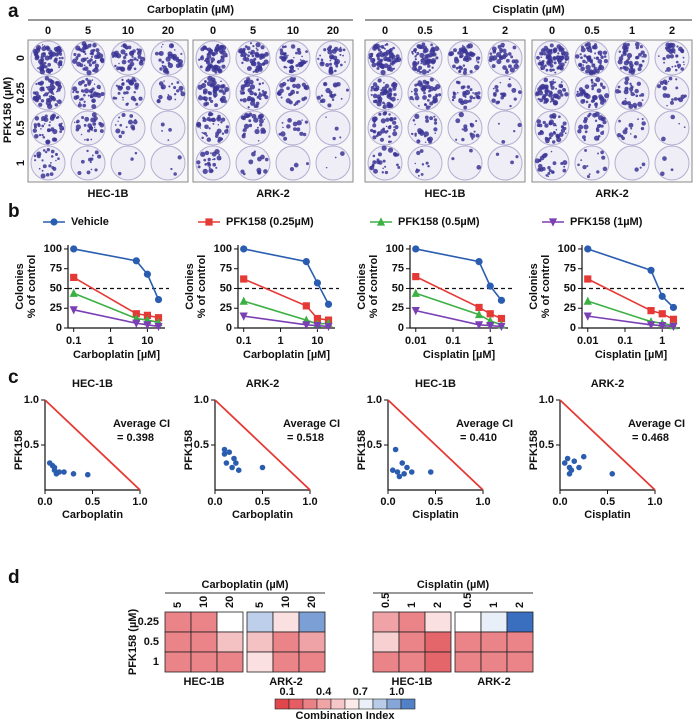  I want to click on y-axis-label: PFK158, so click(534, 450).